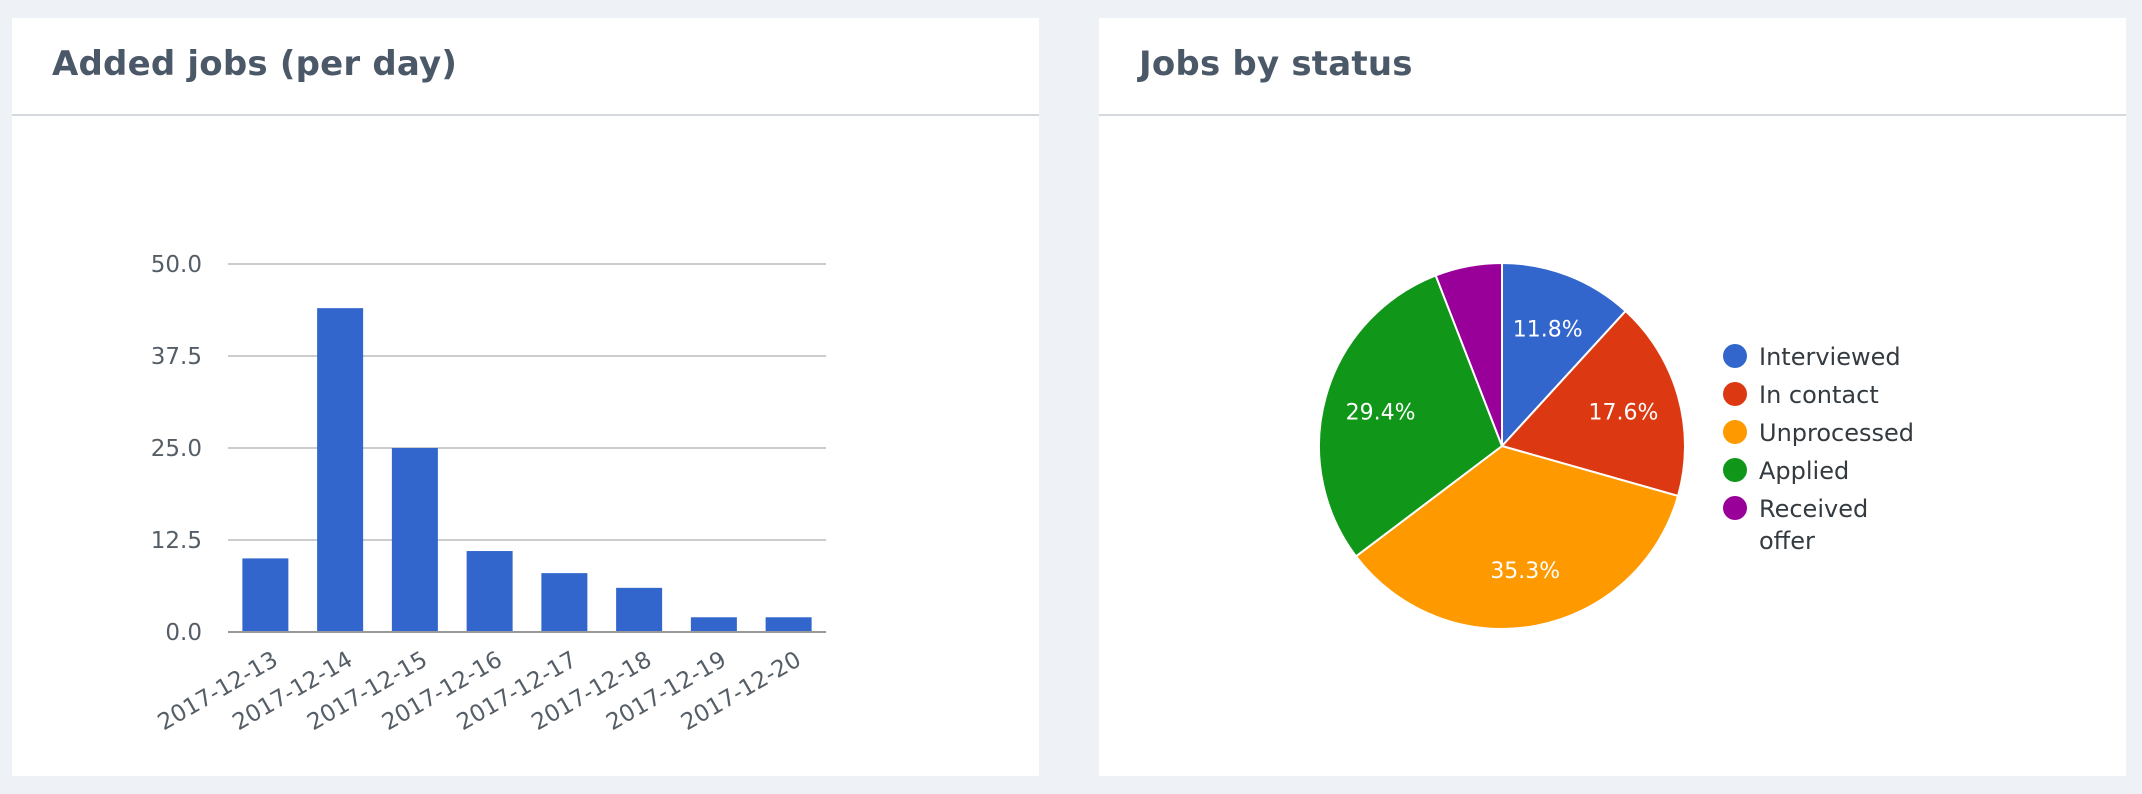 This screenshot has height=794, width=2142. What do you see at coordinates (176, 541) in the screenshot?
I see `y-tick-label: 12.5` at bounding box center [176, 541].